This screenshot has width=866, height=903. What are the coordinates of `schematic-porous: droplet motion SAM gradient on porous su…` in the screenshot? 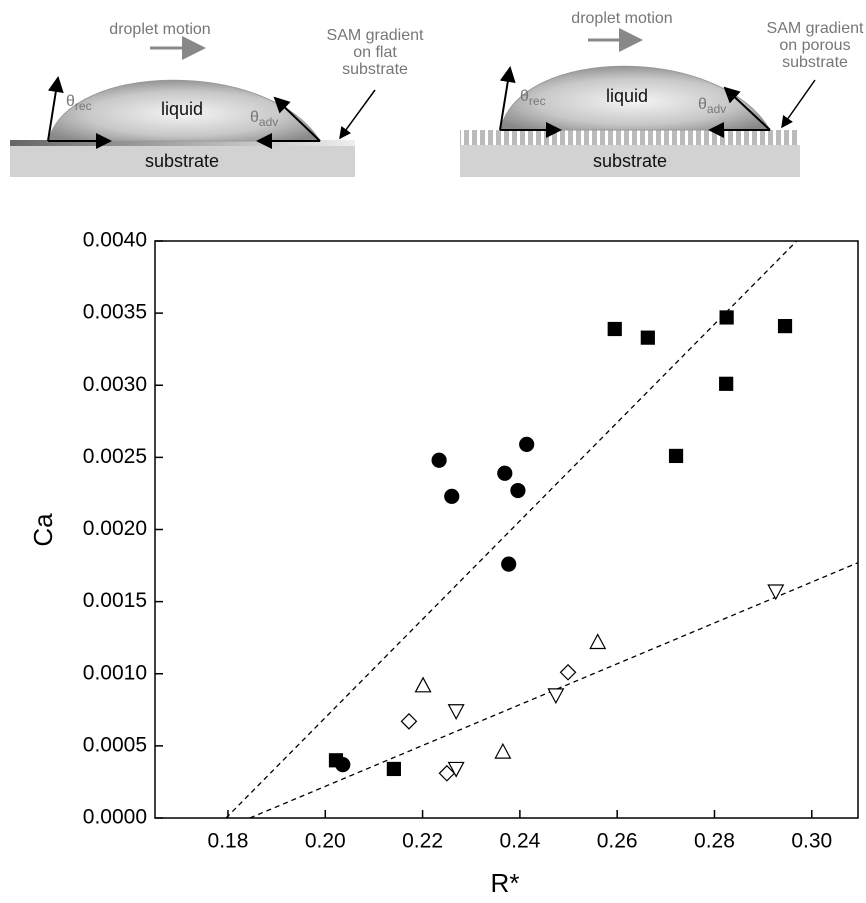 It's located at (662, 93).